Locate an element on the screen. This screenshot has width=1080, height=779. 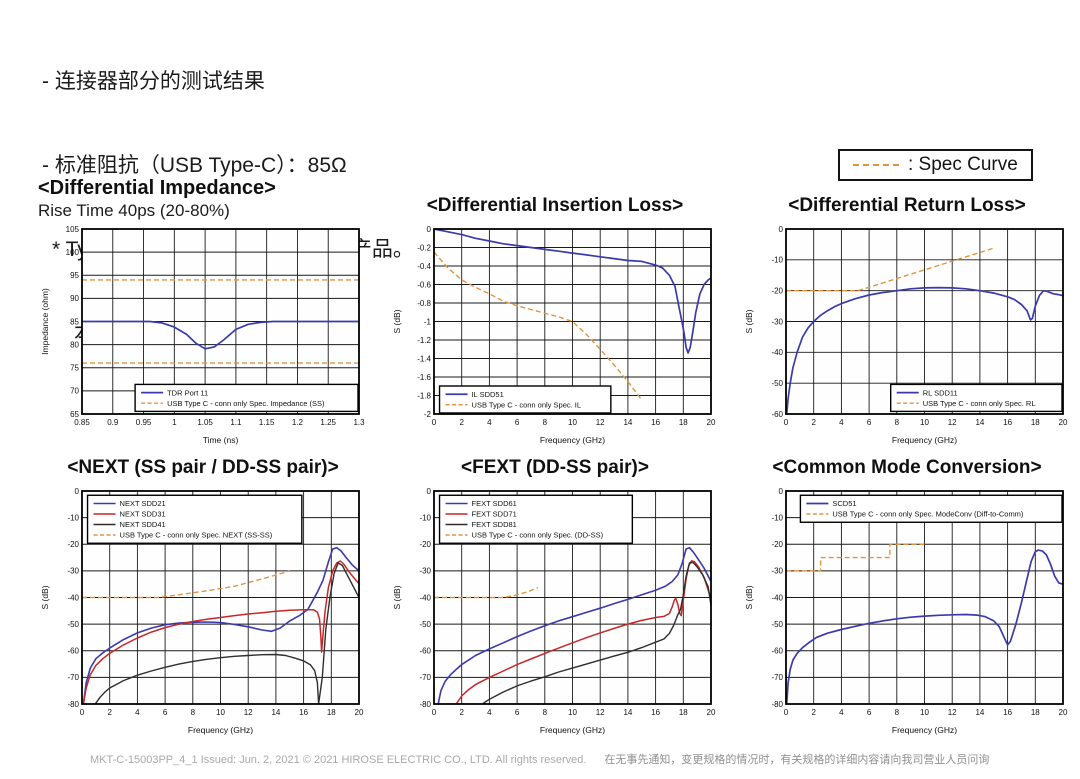
svg-text: TDR Port 11 is located at coordinates (187, 392).